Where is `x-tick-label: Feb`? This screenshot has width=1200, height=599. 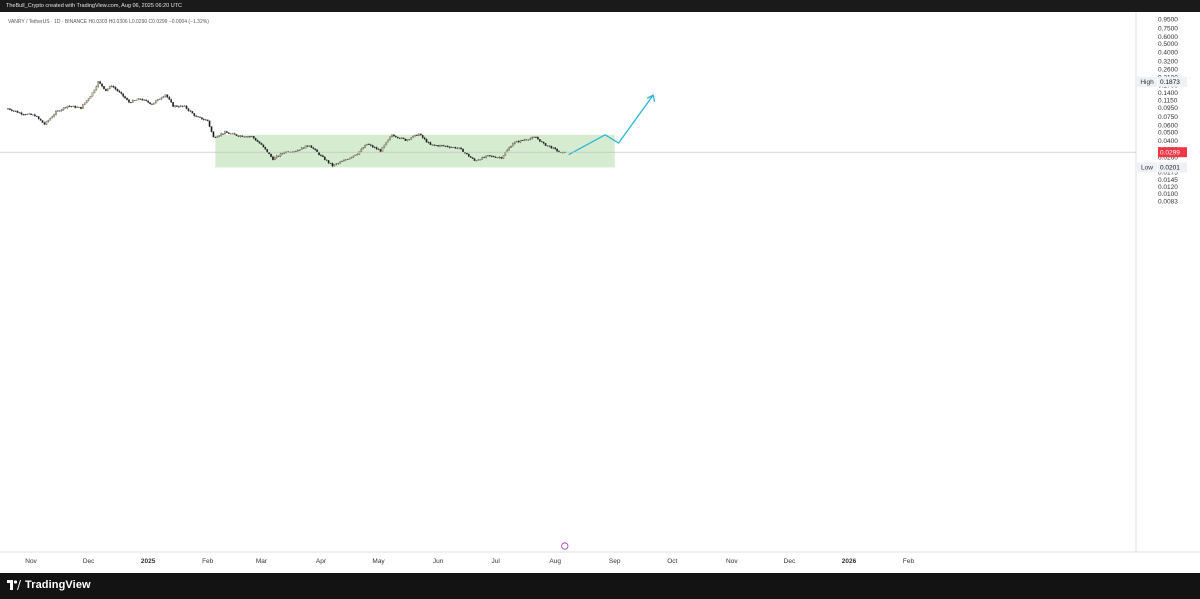 x-tick-label: Feb is located at coordinates (909, 561).